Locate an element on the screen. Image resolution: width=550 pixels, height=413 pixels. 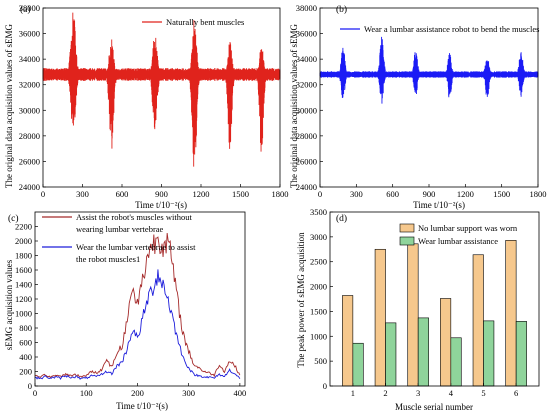
panel-c-y-tick-label: 1800 is located at coordinates (23, 256).